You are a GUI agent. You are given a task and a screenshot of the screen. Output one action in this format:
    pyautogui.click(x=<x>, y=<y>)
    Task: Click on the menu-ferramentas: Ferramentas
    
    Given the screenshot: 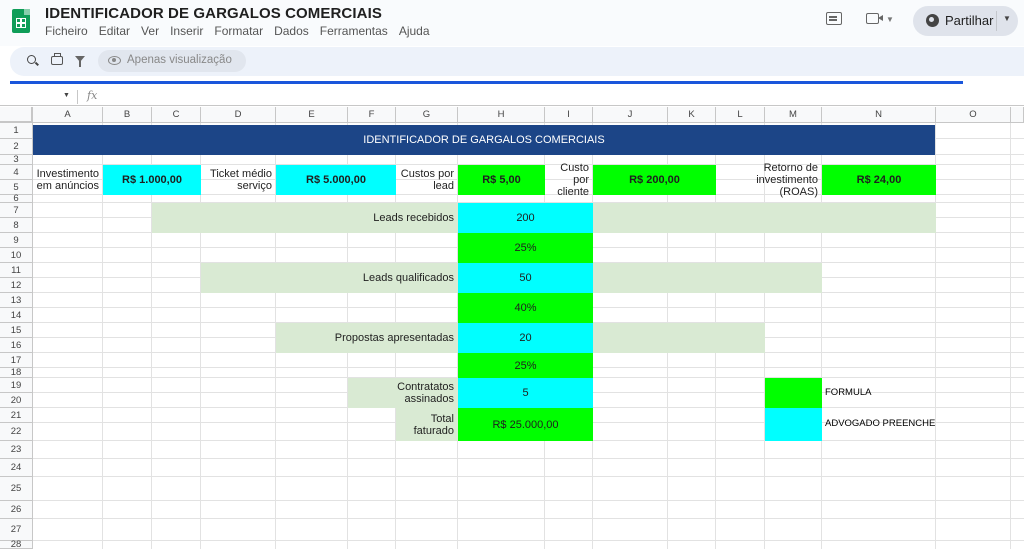 What is the action you would take?
    pyautogui.click(x=353, y=31)
    